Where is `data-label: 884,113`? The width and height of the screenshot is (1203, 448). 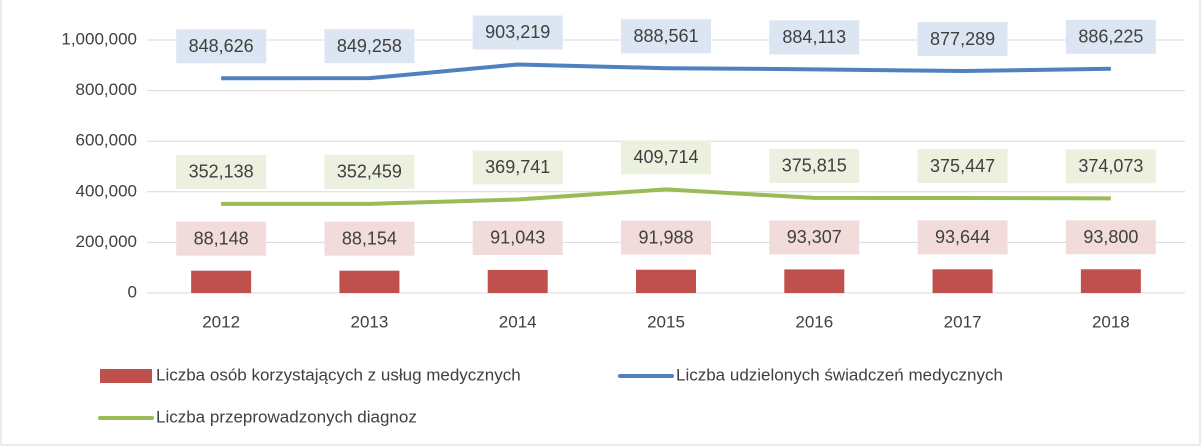 data-label: 884,113 is located at coordinates (814, 37).